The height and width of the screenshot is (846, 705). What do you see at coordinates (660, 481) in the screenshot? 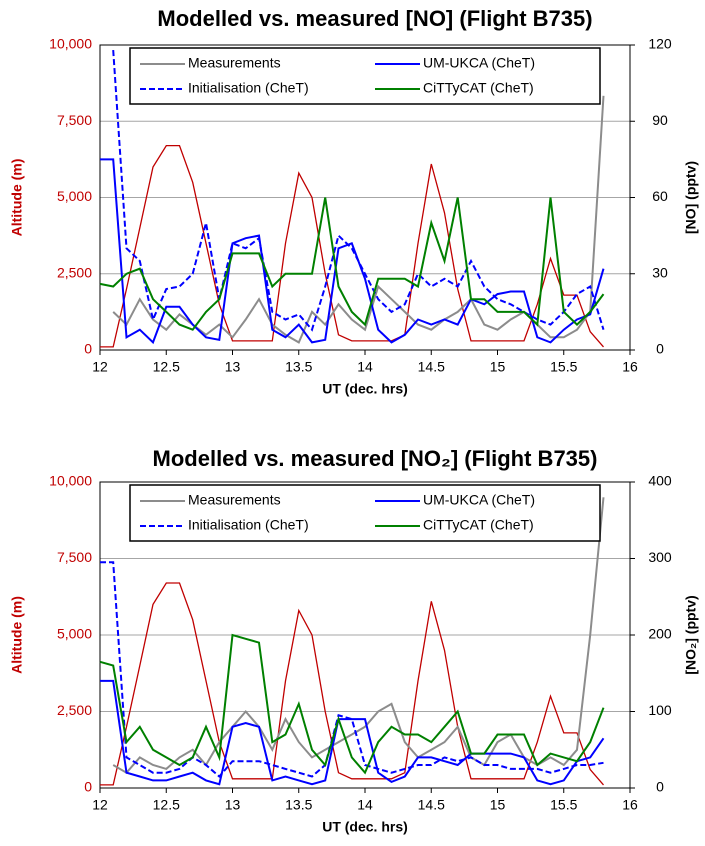
I see `y2-tick-label: 400` at bounding box center [660, 481].